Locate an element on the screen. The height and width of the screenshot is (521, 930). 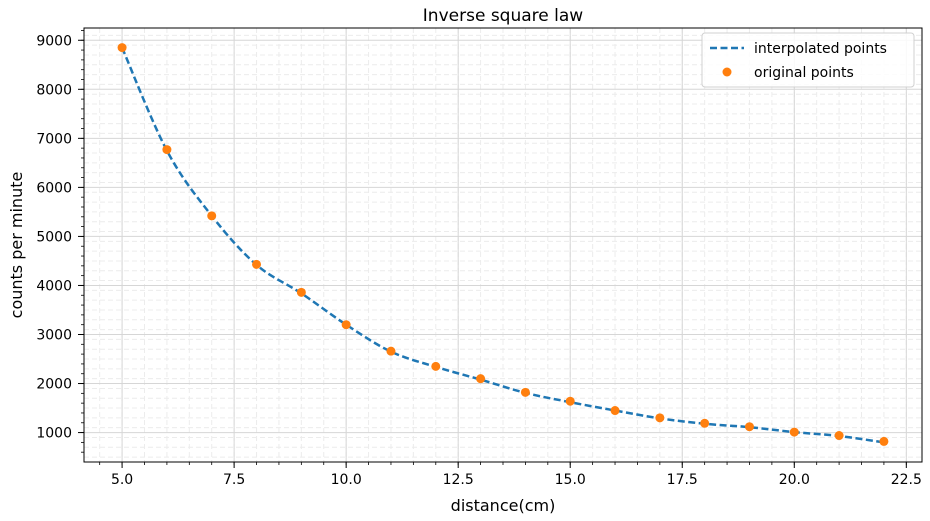
y-tick-label: 1000 is located at coordinates (54, 434).